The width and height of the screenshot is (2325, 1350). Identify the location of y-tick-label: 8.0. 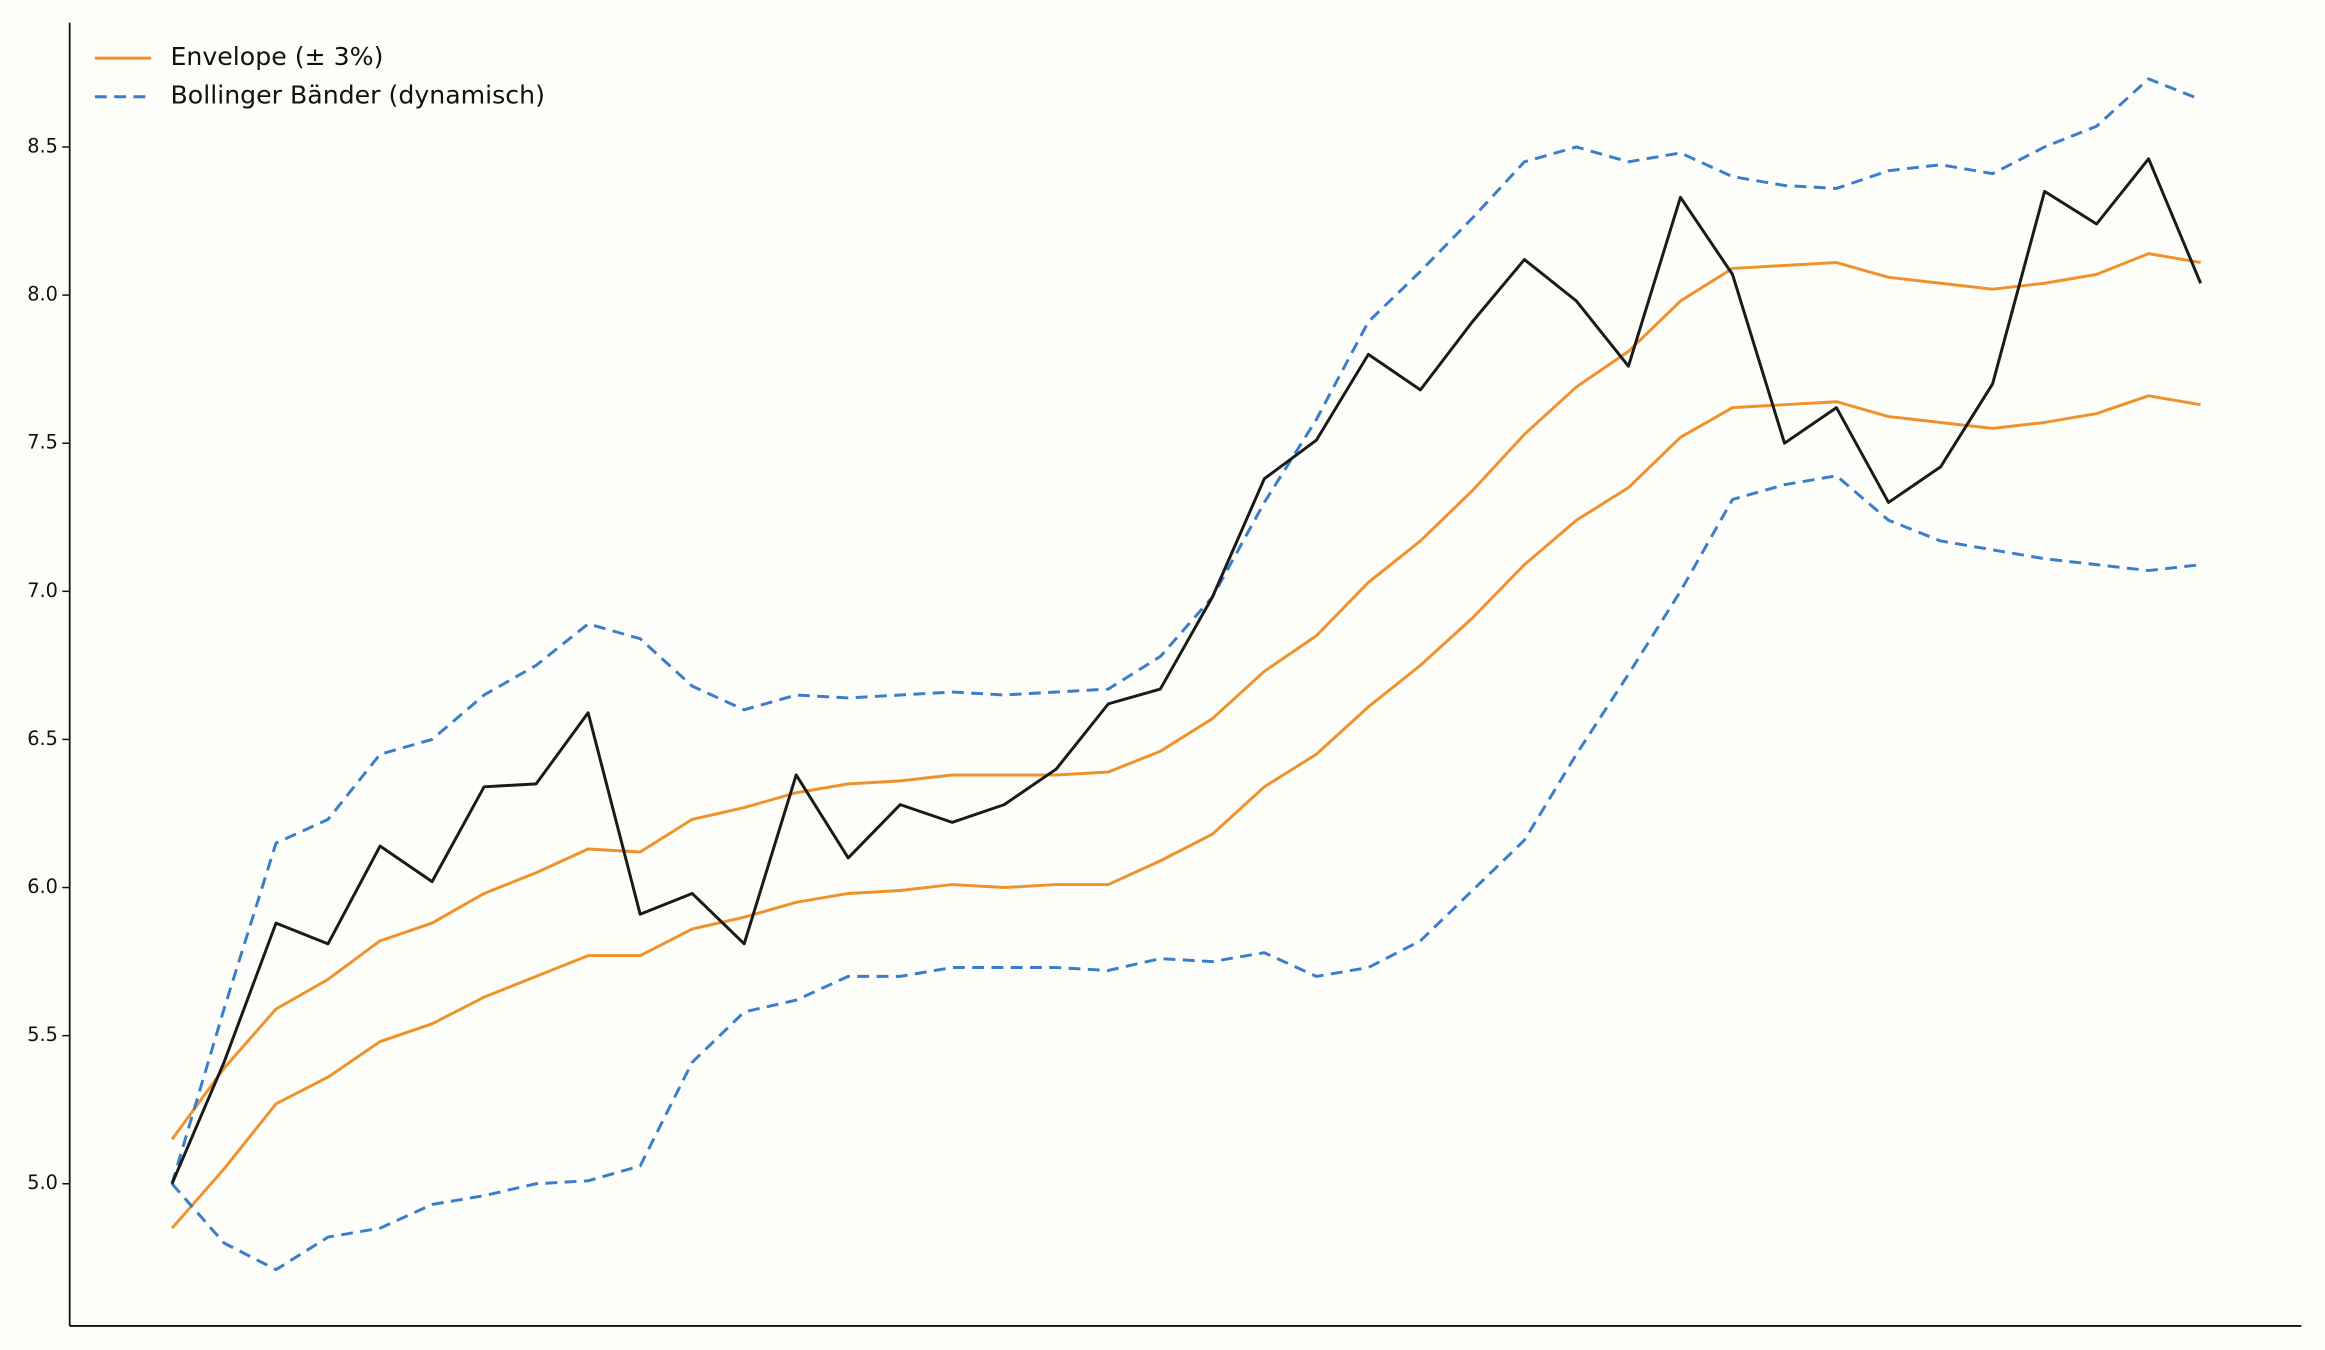
(42, 294).